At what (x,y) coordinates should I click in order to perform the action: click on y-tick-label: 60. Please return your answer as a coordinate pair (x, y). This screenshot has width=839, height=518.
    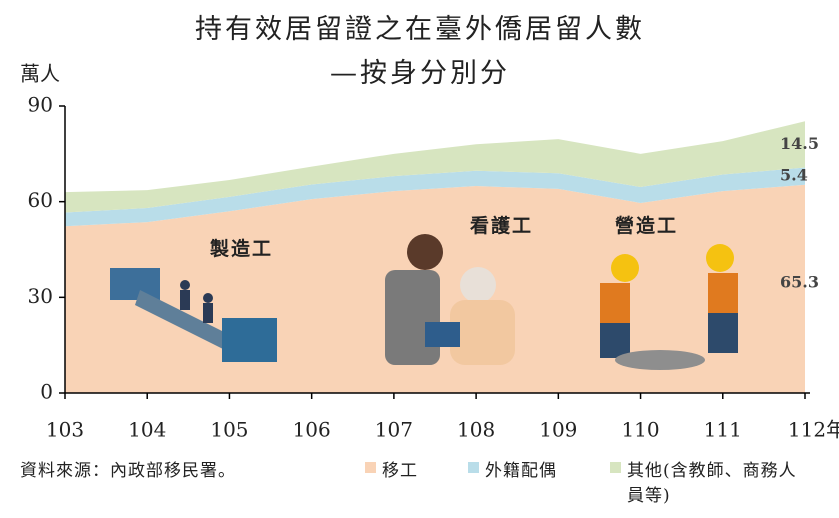
    Looking at the image, I should click on (40, 200).